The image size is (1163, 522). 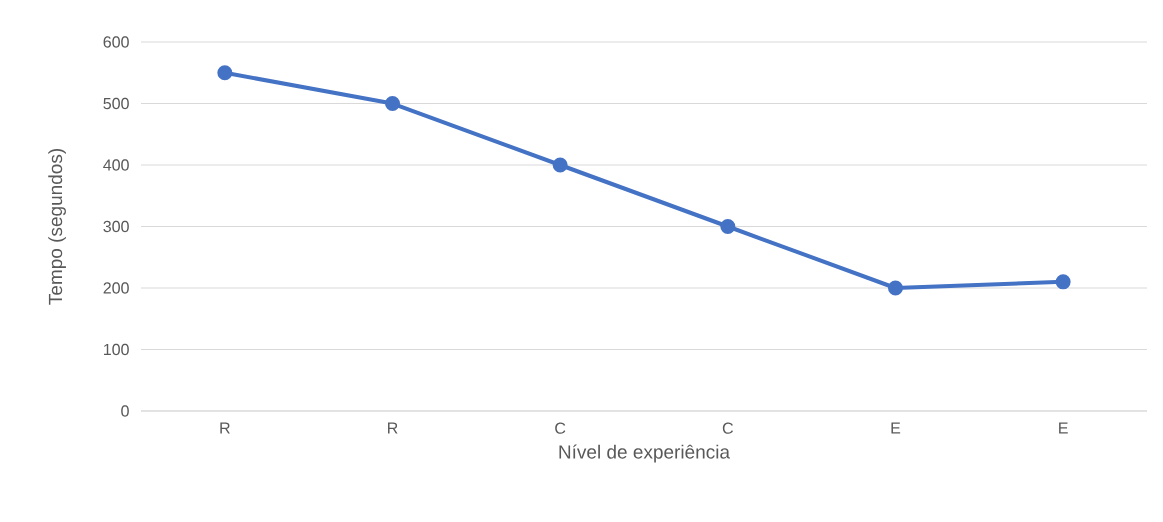 What do you see at coordinates (116, 288) in the screenshot?
I see `y-tick-label: 200` at bounding box center [116, 288].